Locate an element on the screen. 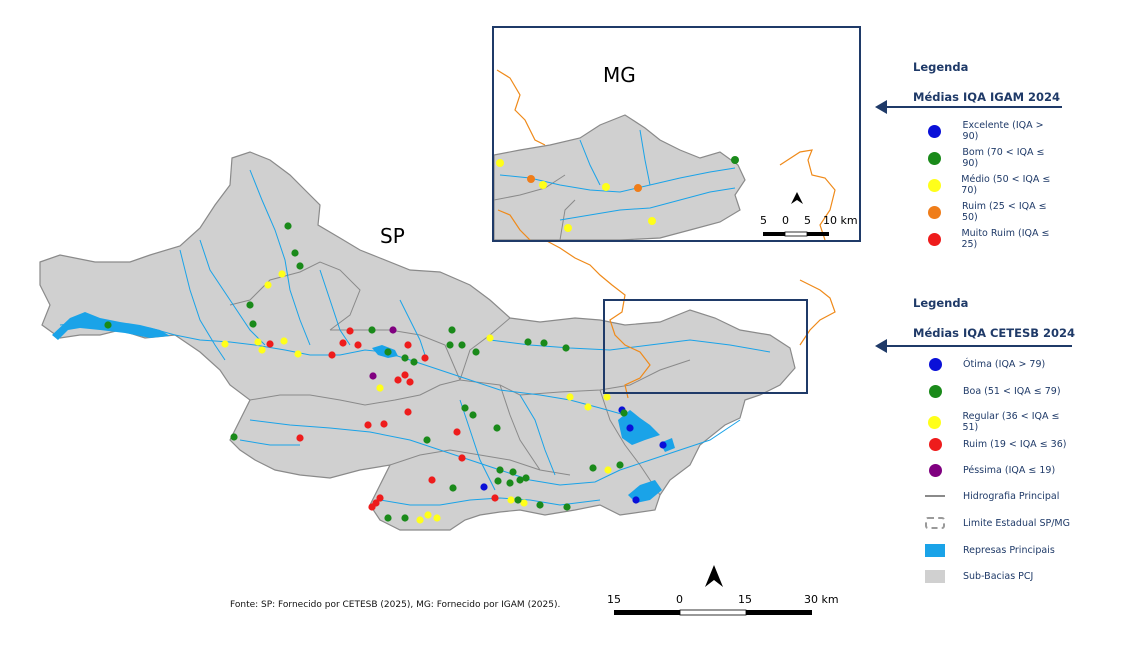  legend-item: Sub-Bacias PCJ is located at coordinates (979, 576).